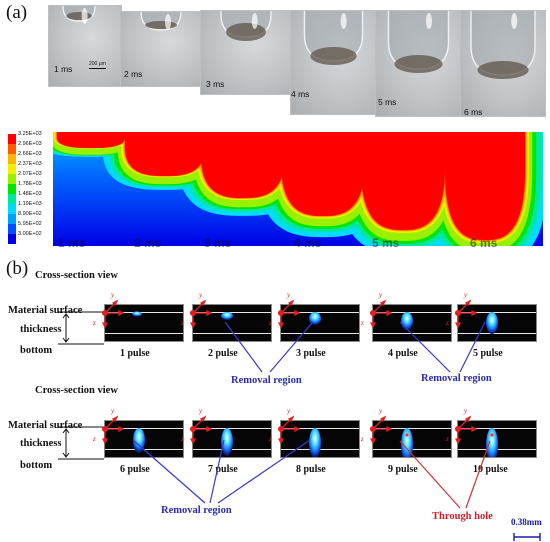 Image resolution: width=550 pixels, height=542 pixels. What do you see at coordinates (30, 234) in the screenshot?
I see `legend-tick-11: 3.00E+02` at bounding box center [30, 234].